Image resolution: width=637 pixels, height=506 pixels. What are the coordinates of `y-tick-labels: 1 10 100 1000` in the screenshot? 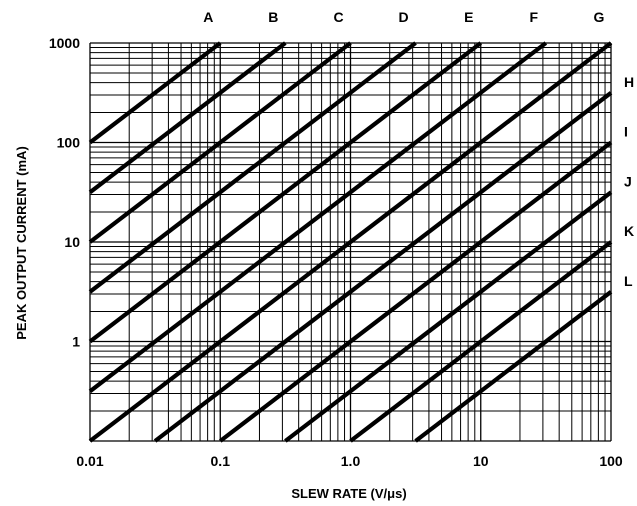 It's located at (64, 192).